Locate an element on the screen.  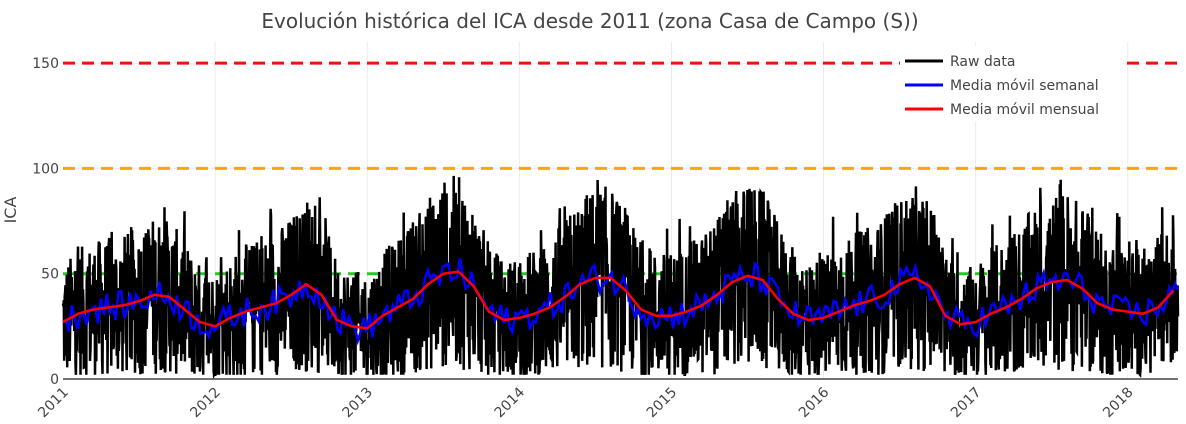
legend-label: Media móvil mensual is located at coordinates (1024, 110).